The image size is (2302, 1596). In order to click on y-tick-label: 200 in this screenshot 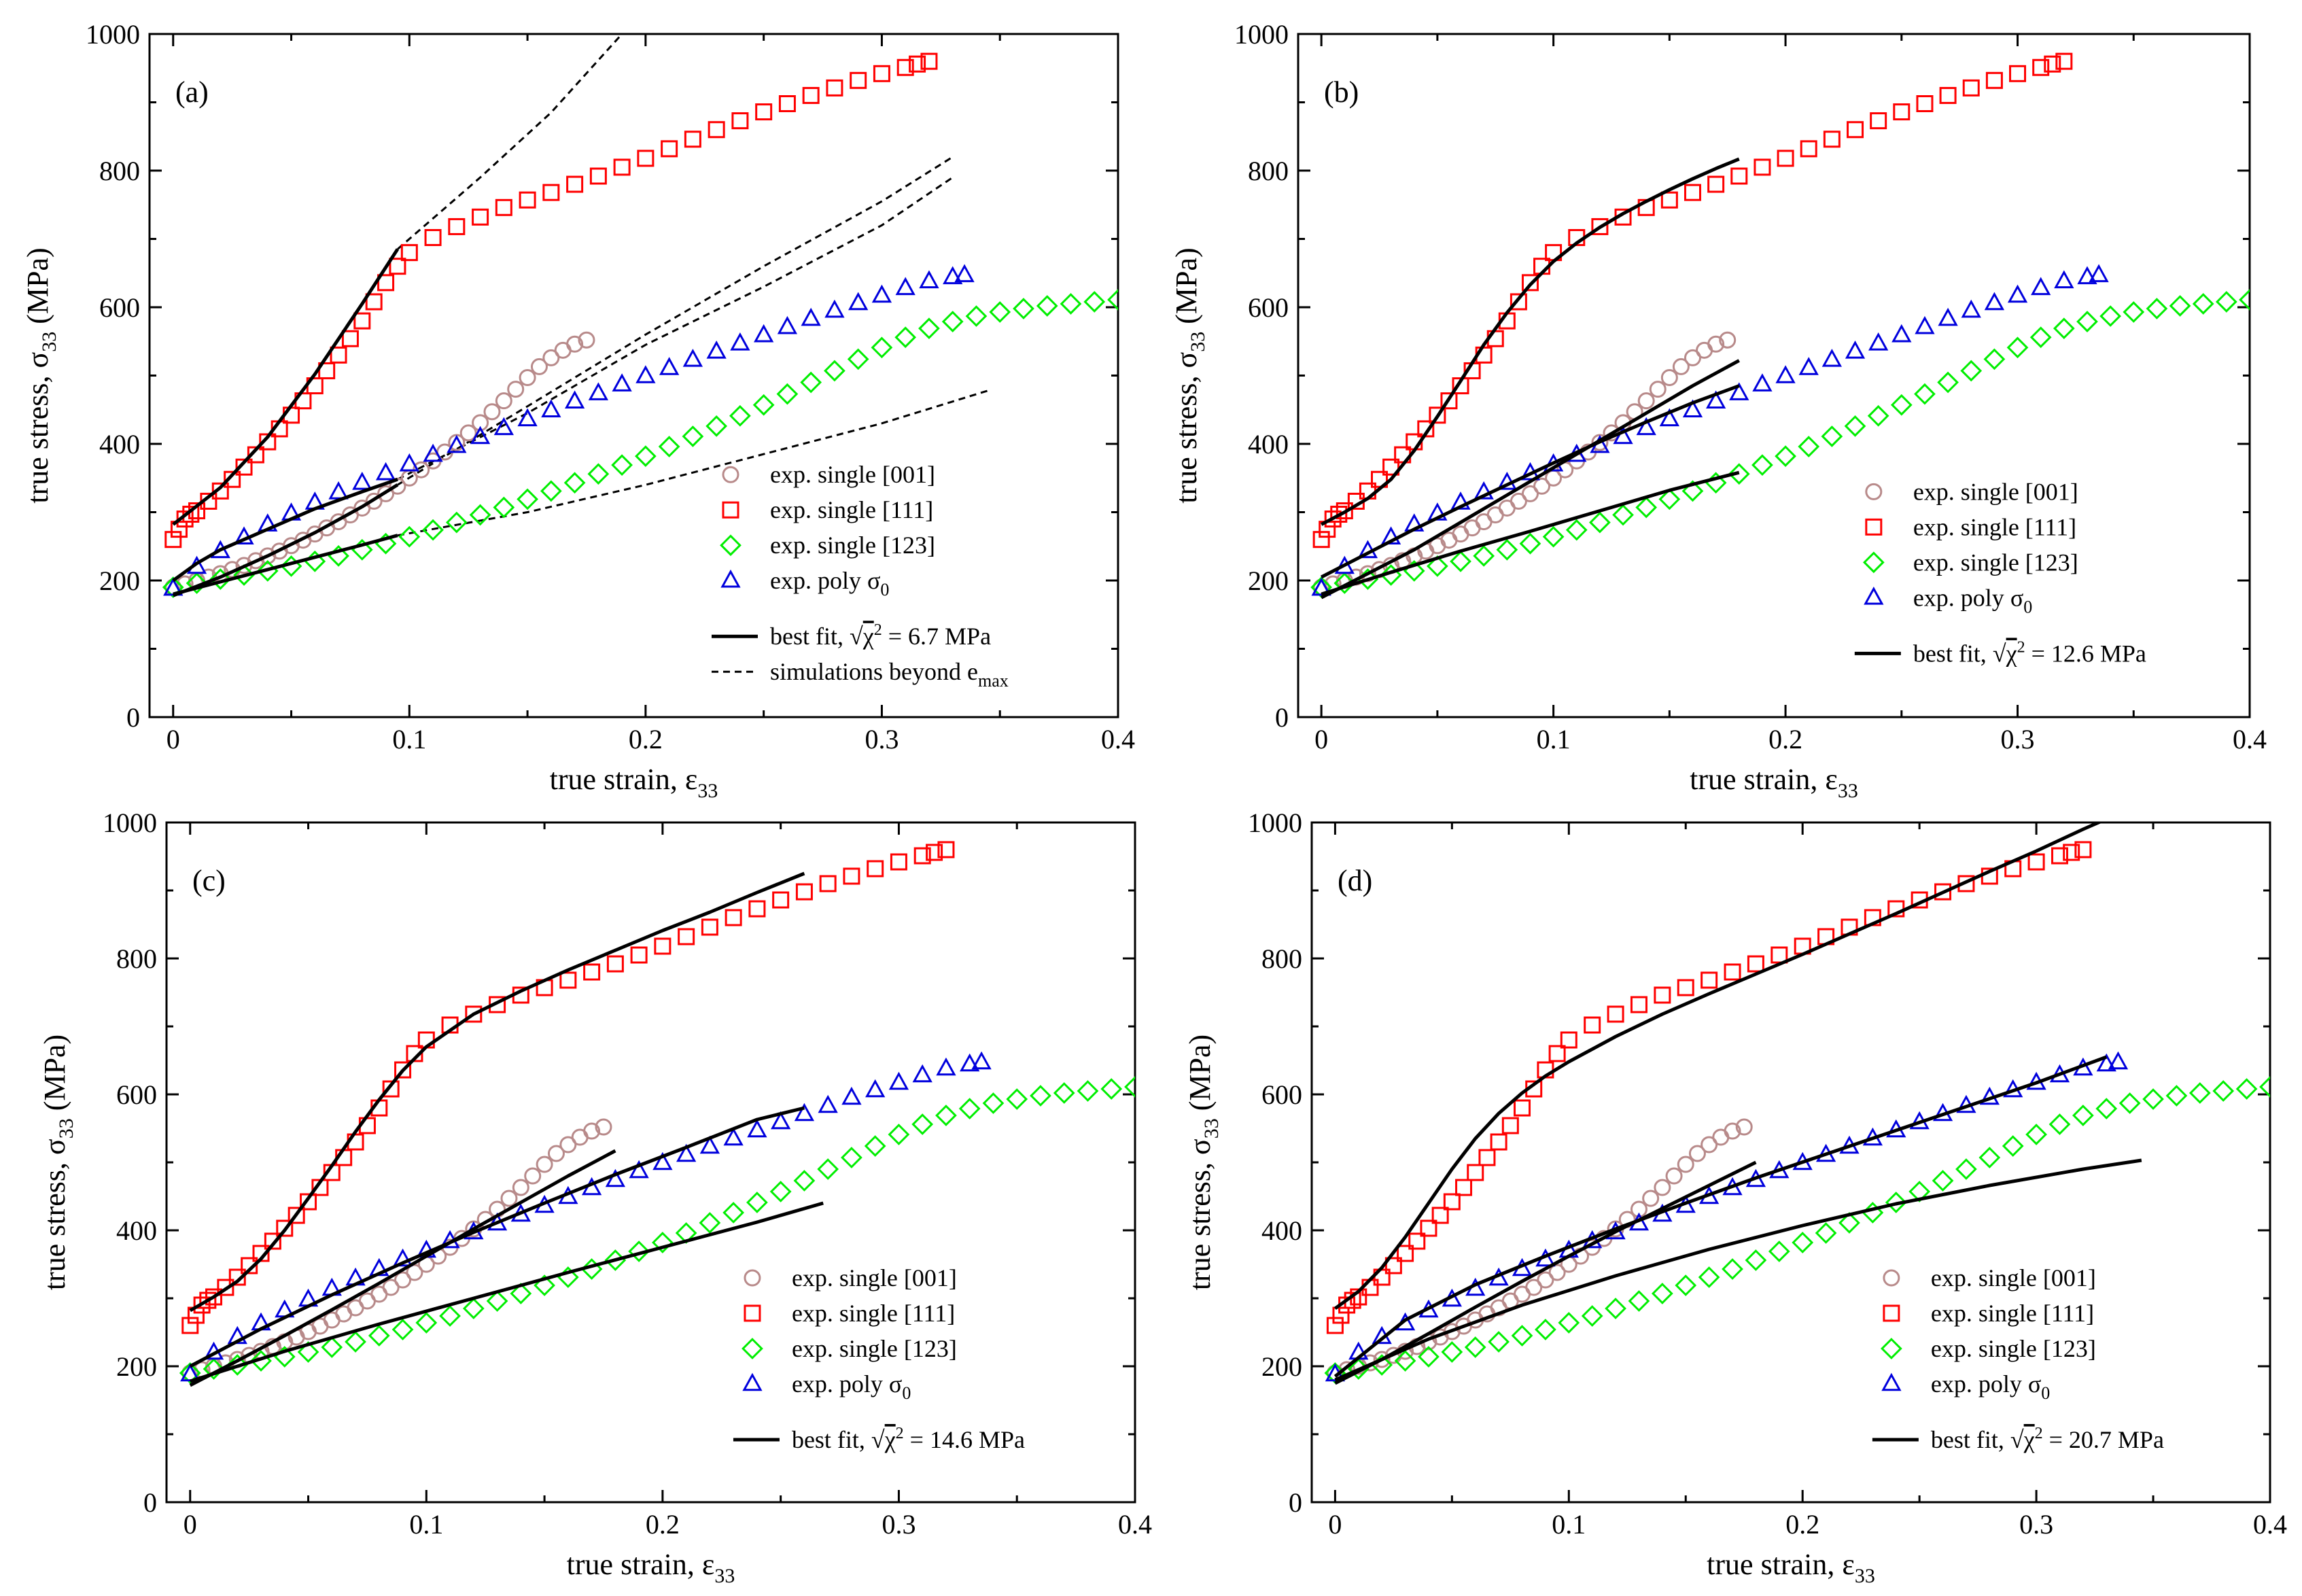, I will do `click(1268, 581)`.